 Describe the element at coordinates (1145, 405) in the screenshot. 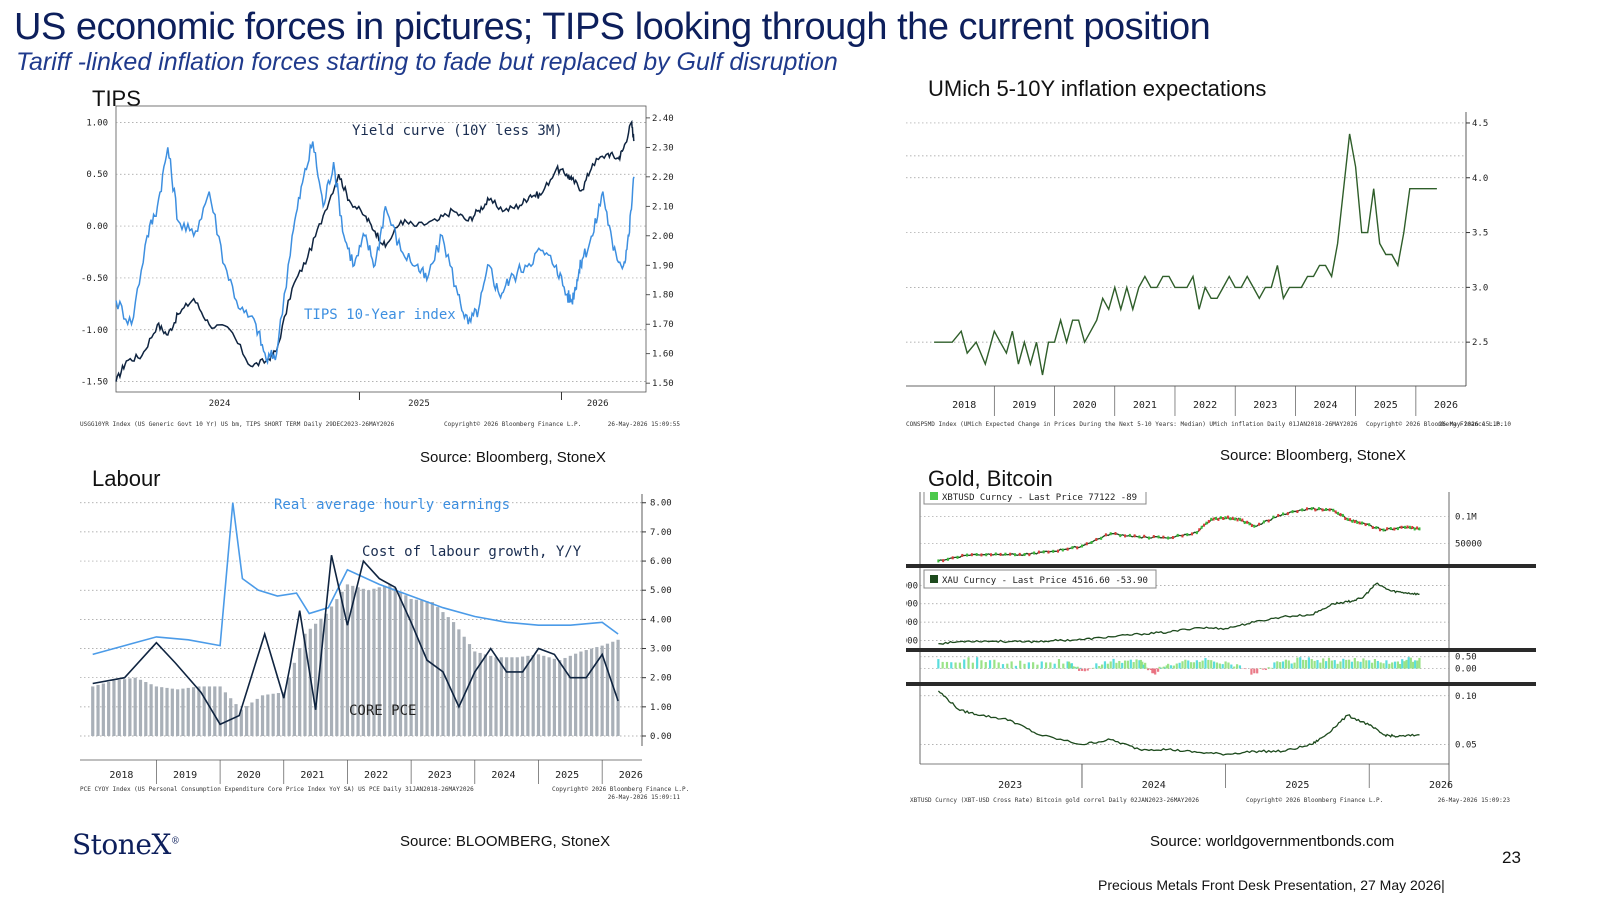

I see `umich-x-tick-label: 2021` at that location.